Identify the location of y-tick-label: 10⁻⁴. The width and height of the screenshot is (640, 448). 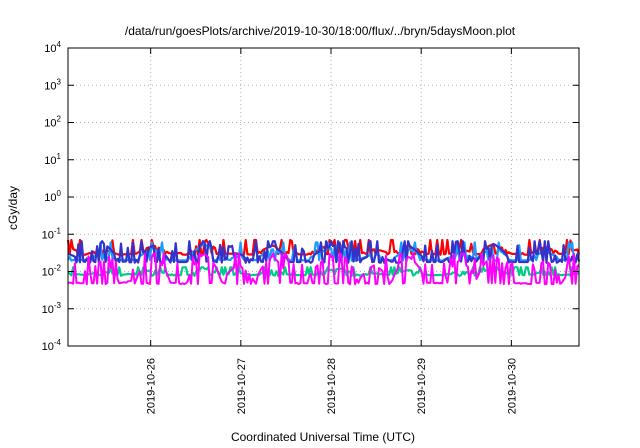
(52, 345).